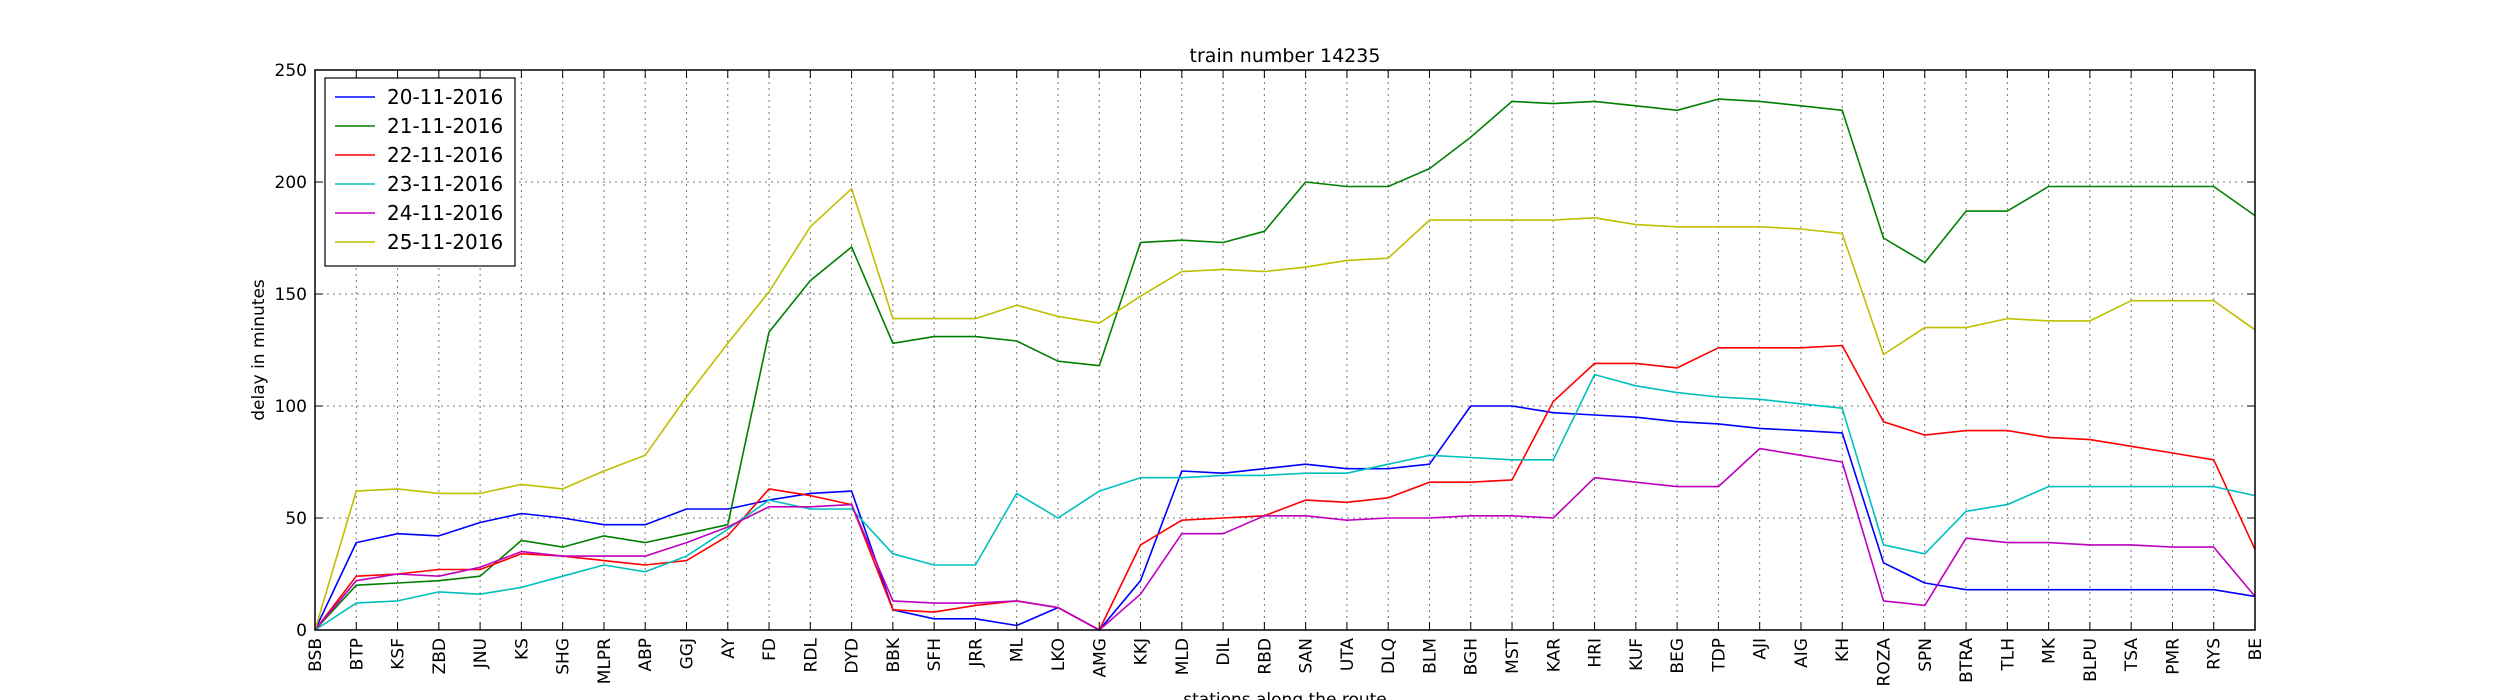 The image size is (2500, 700). I want to click on x-tick-label: ML, so click(1018, 649).